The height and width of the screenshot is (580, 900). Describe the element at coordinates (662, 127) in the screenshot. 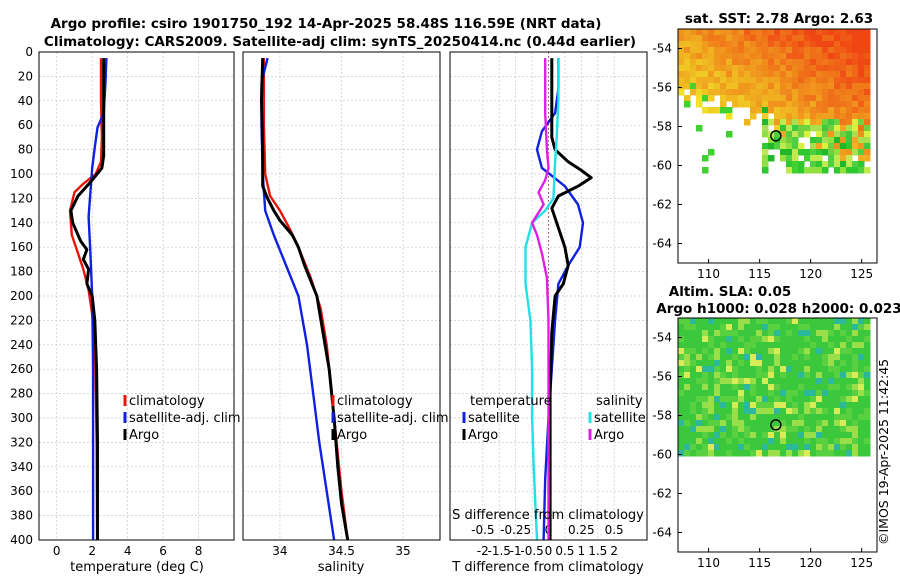

I see `map-y-tick-label: -58` at that location.